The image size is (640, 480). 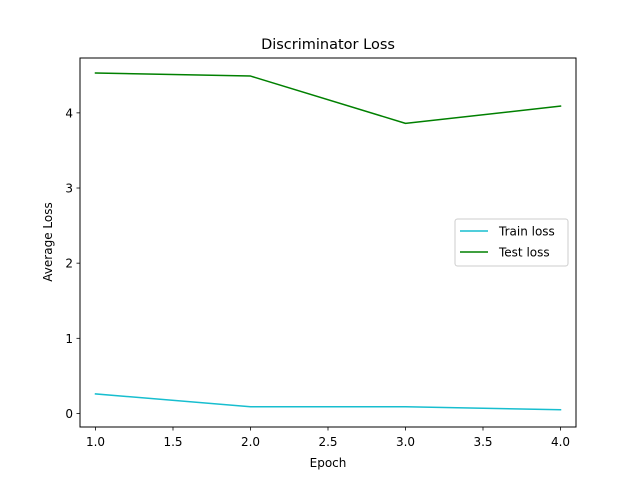 I want to click on x-tick-label: 3.5, so click(x=482, y=442).